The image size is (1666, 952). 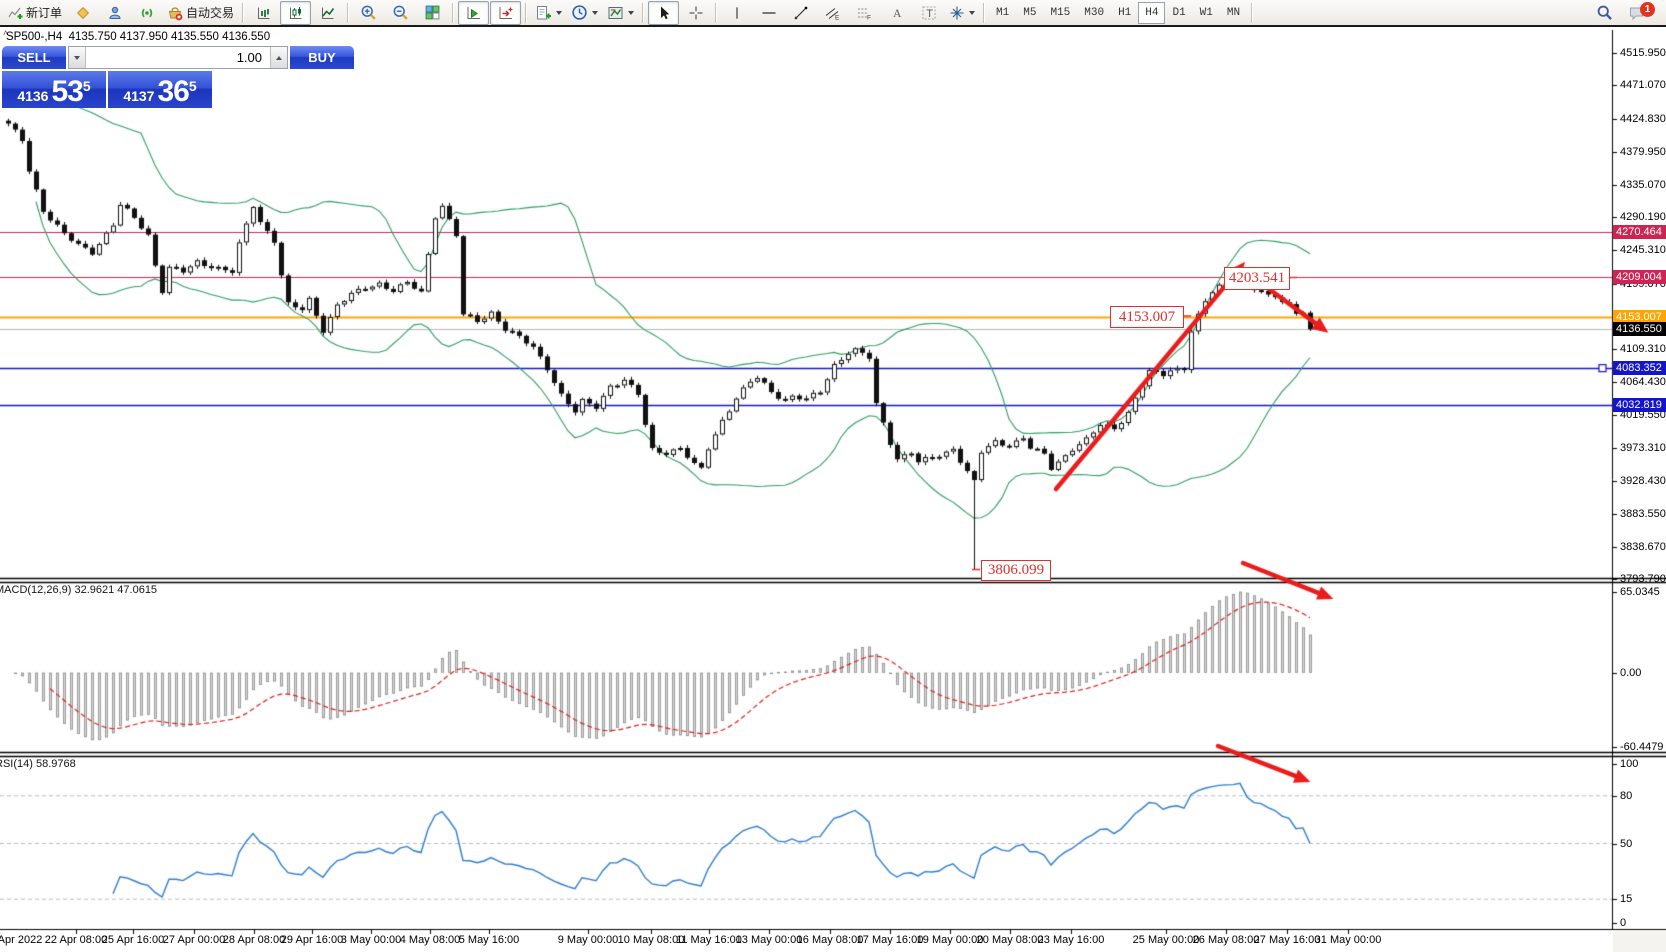 I want to click on line-chart-mode-button, so click(x=327, y=13).